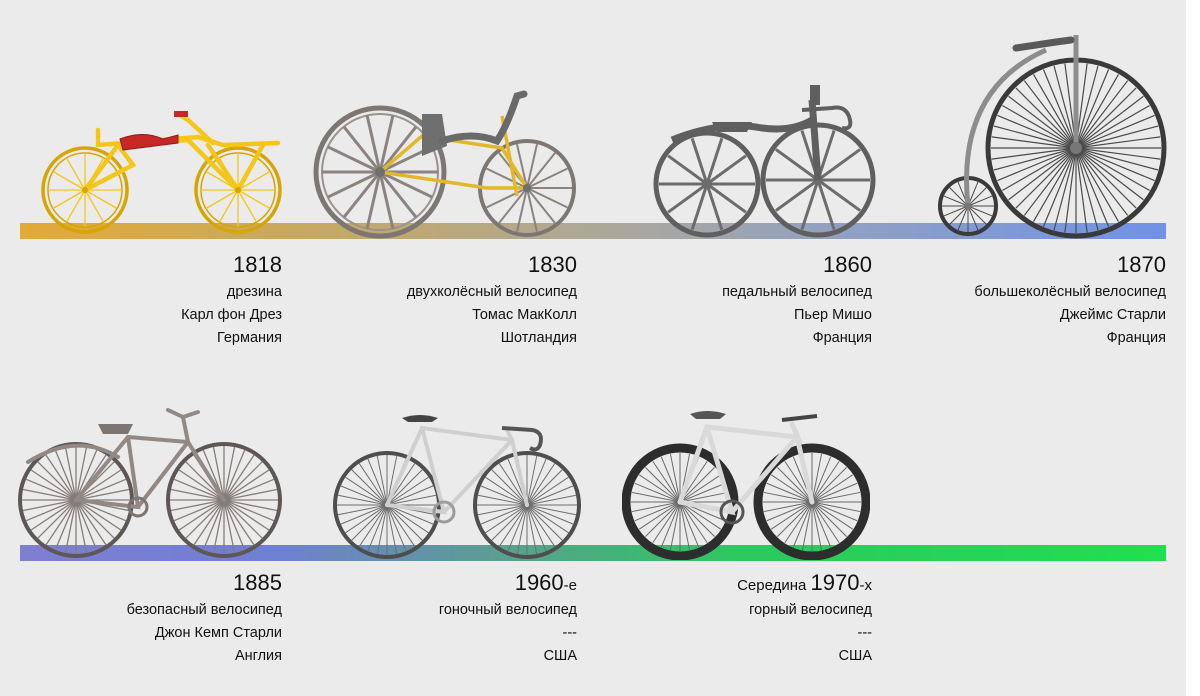 The height and width of the screenshot is (696, 1200). I want to click on mountain-bike-icon, so click(746, 485).